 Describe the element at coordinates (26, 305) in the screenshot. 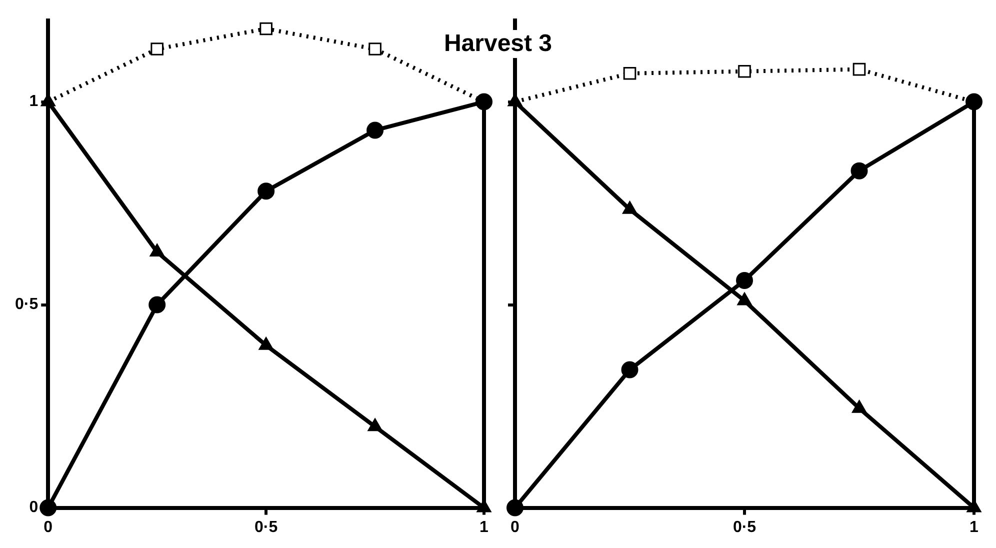

I see `y-tick-label: 0·5` at that location.